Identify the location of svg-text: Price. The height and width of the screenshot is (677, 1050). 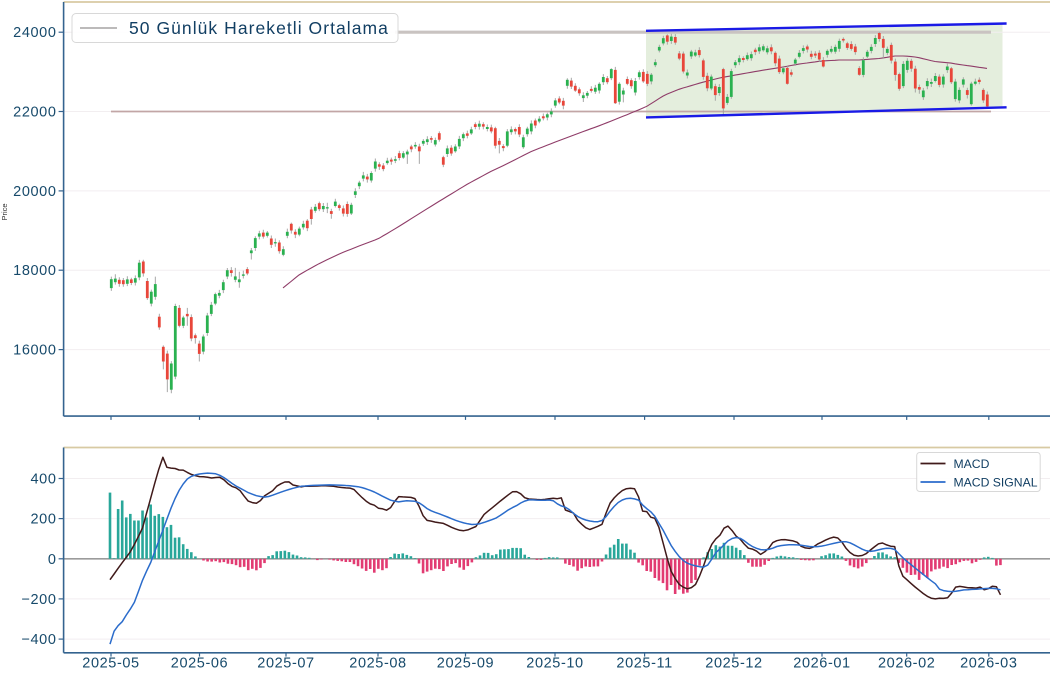
(4, 211).